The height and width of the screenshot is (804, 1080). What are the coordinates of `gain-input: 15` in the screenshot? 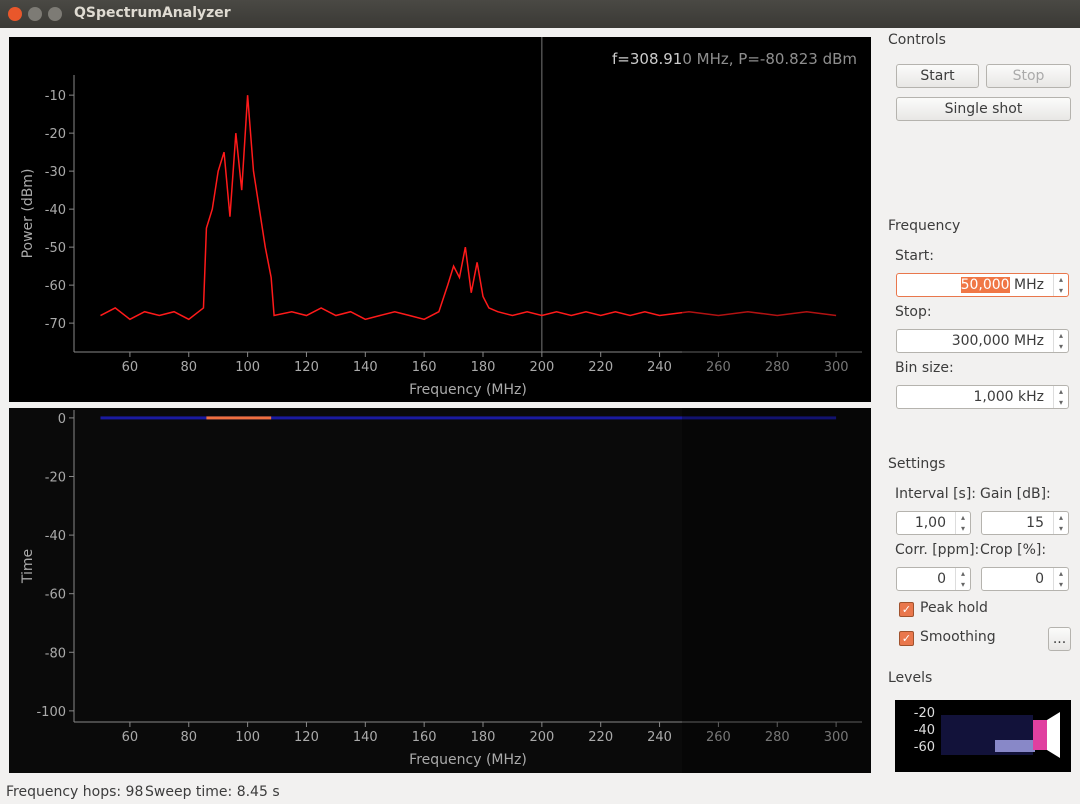 It's located at (1025, 523).